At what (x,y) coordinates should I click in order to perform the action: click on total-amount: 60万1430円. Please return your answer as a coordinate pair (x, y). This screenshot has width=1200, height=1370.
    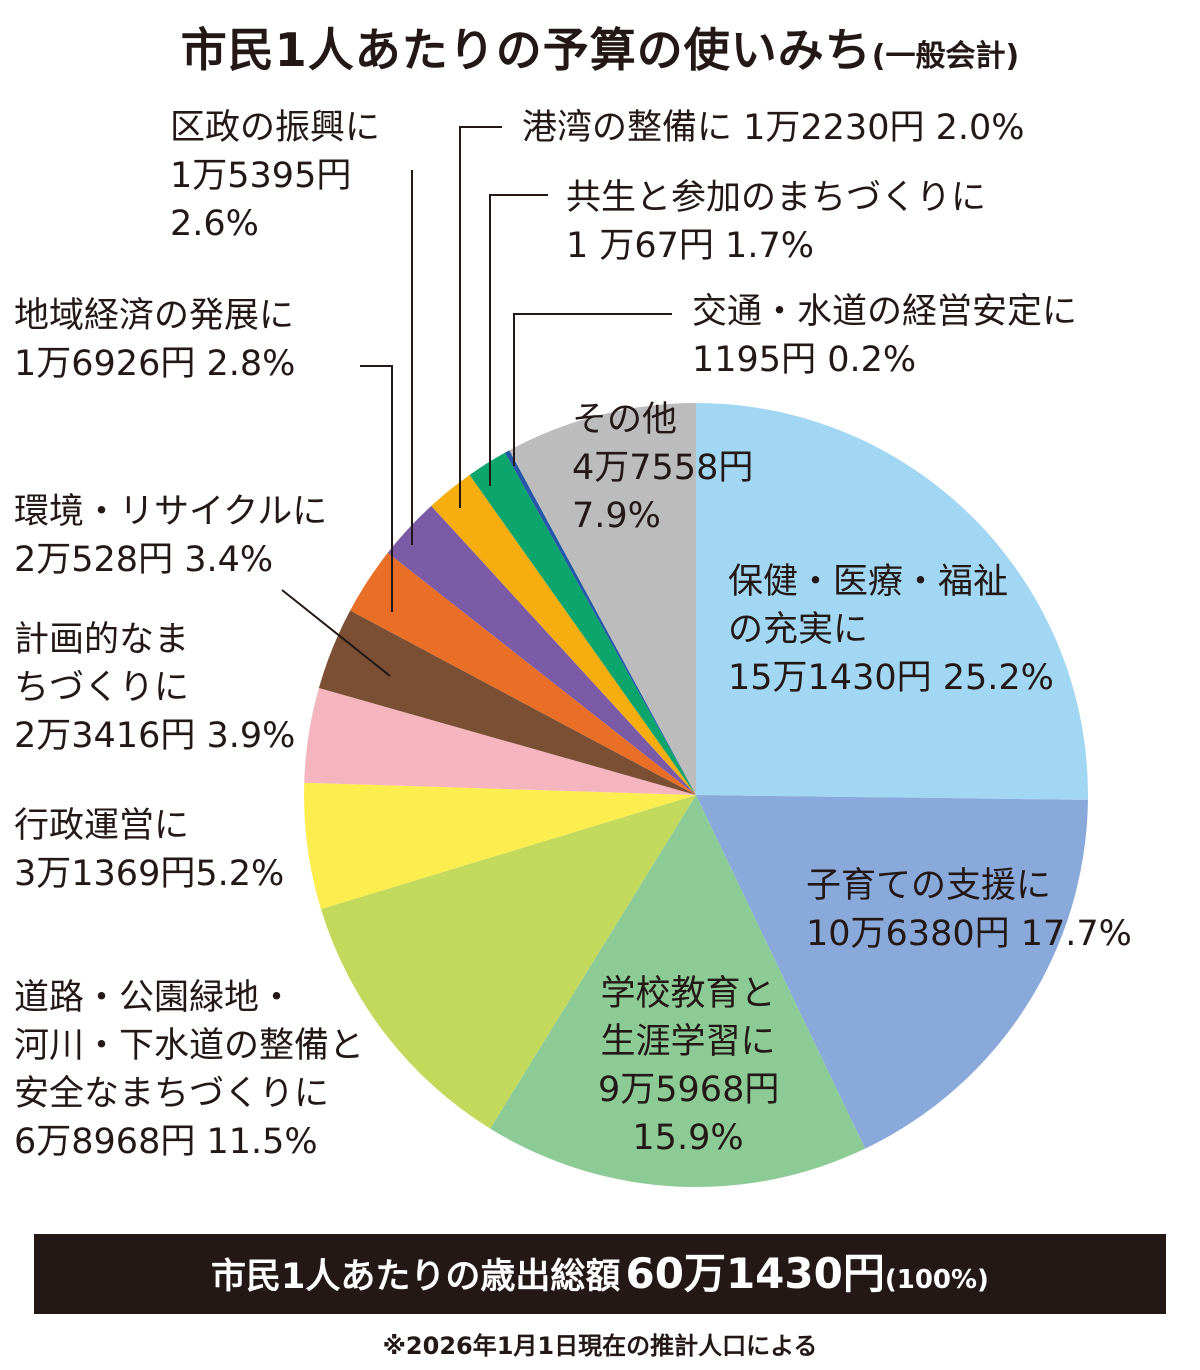
    Looking at the image, I should click on (755, 1273).